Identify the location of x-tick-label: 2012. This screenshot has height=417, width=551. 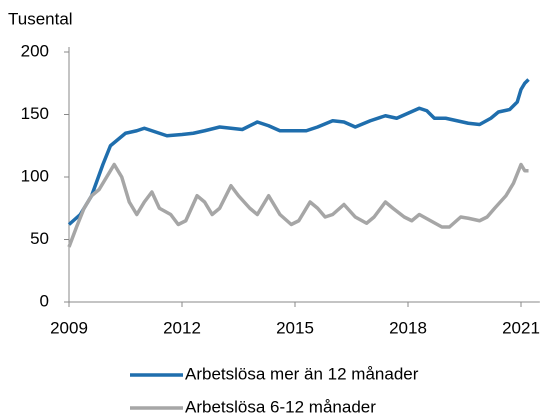
(182, 327).